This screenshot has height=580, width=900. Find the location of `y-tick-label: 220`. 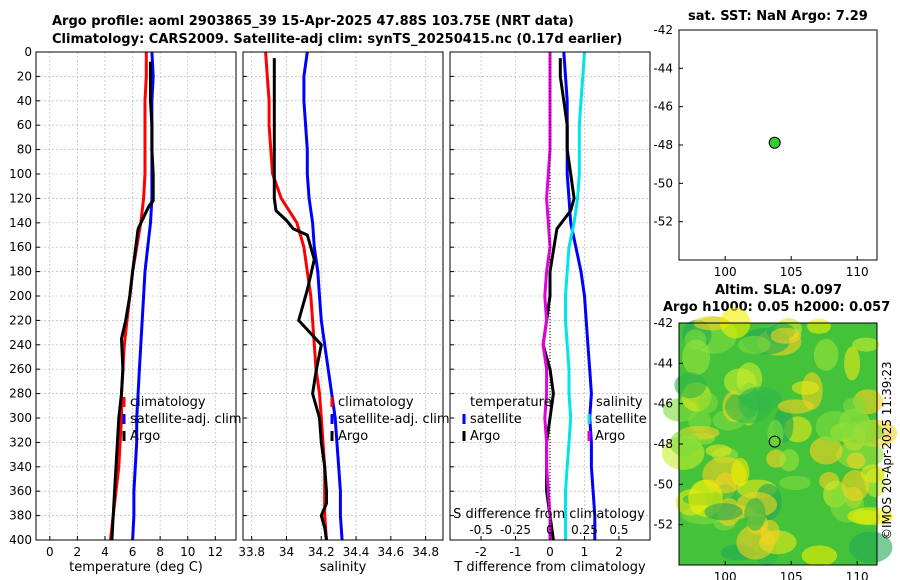

y-tick-label: 220 is located at coordinates (20, 320).